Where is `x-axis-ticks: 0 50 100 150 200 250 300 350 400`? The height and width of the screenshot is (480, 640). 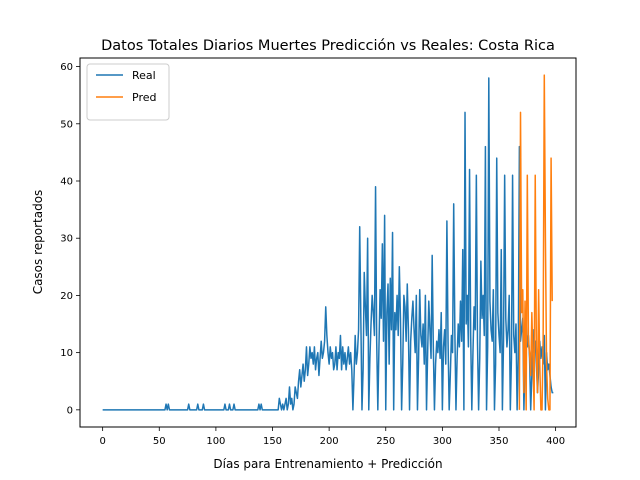 x-axis-ticks: 0 50 100 150 200 250 300 350 400 is located at coordinates (332, 437).